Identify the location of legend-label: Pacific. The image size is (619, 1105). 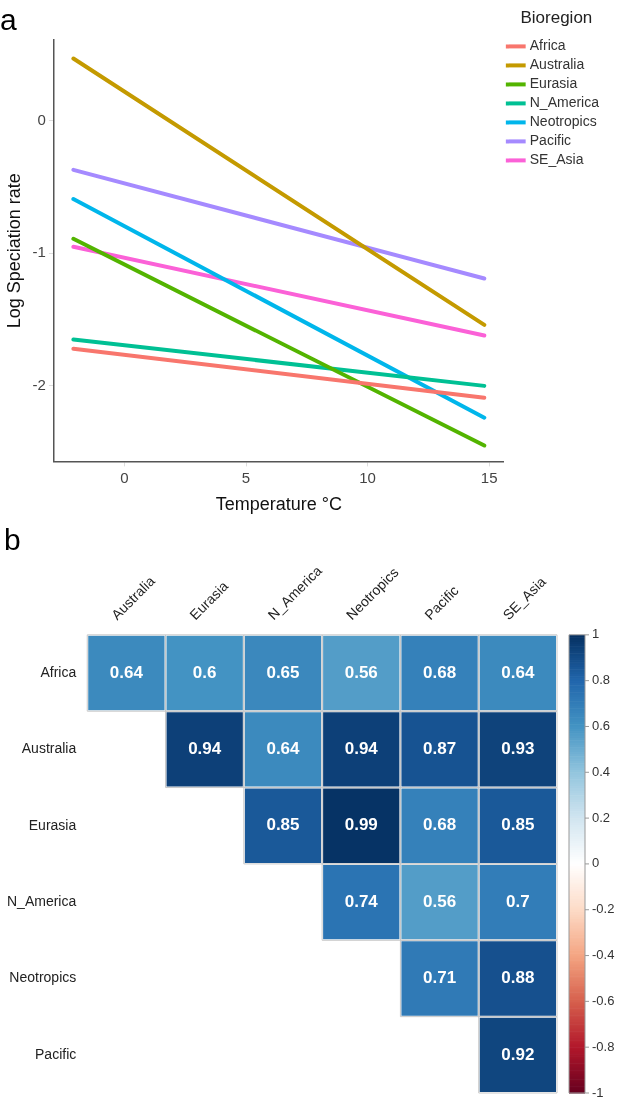
(550, 140).